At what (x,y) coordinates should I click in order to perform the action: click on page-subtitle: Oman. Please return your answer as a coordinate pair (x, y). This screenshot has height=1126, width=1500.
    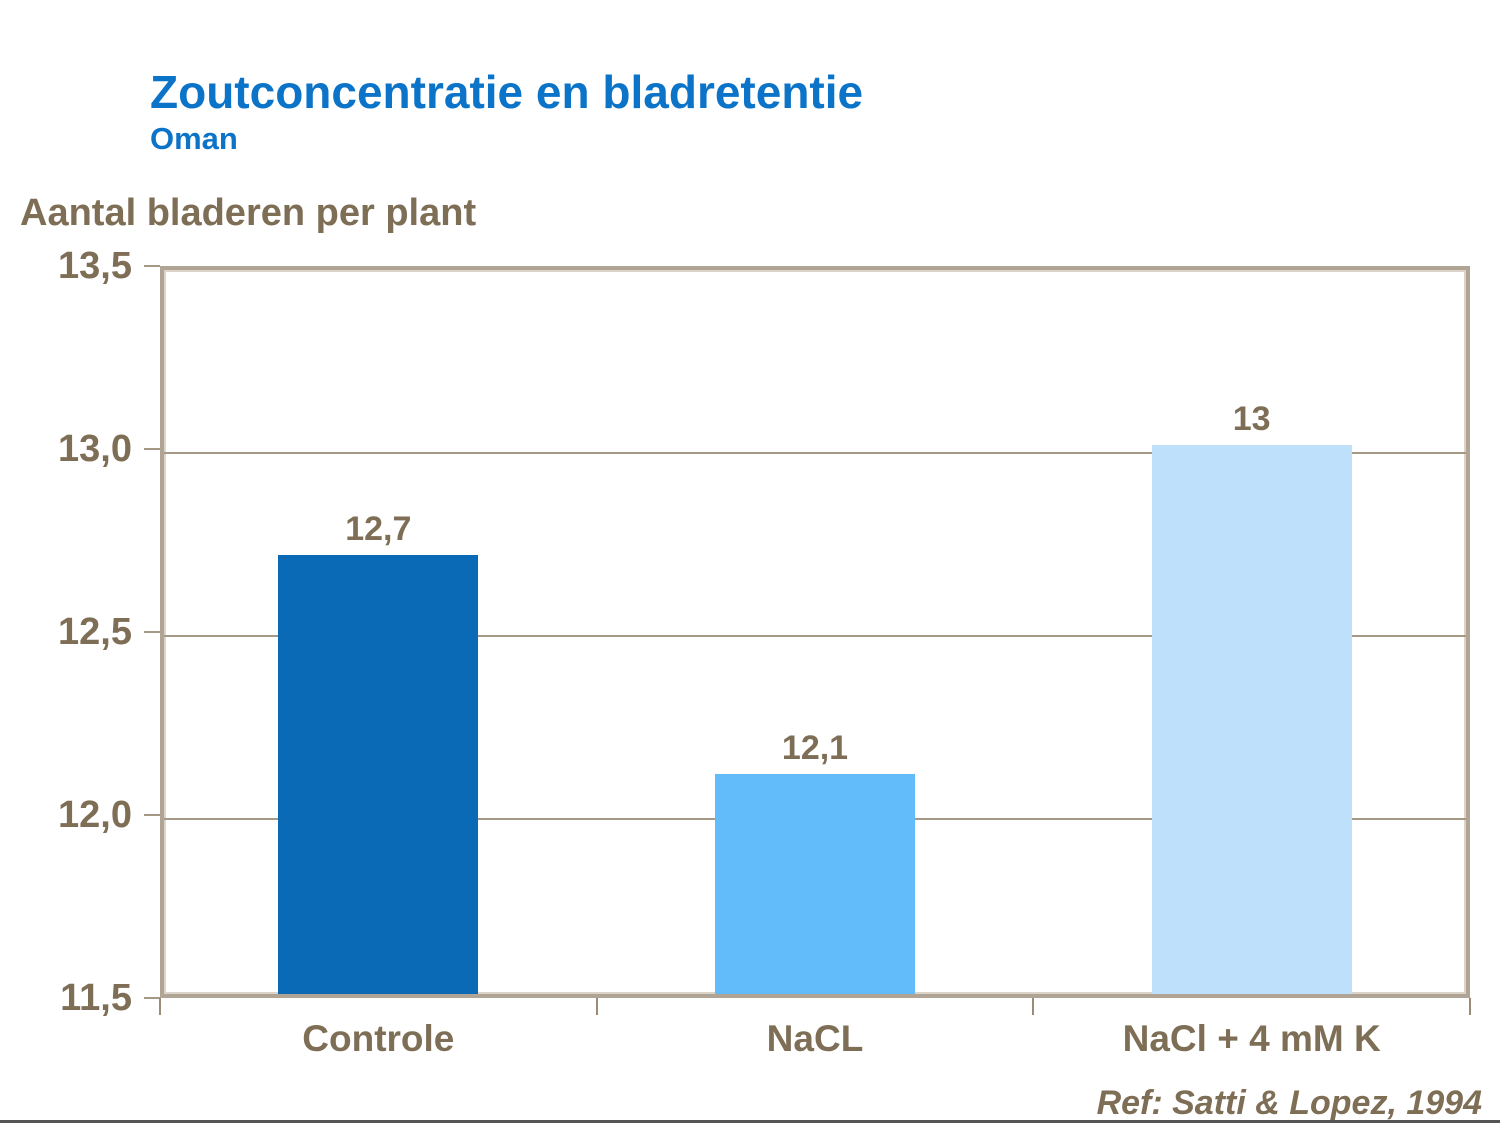
    Looking at the image, I should click on (194, 138).